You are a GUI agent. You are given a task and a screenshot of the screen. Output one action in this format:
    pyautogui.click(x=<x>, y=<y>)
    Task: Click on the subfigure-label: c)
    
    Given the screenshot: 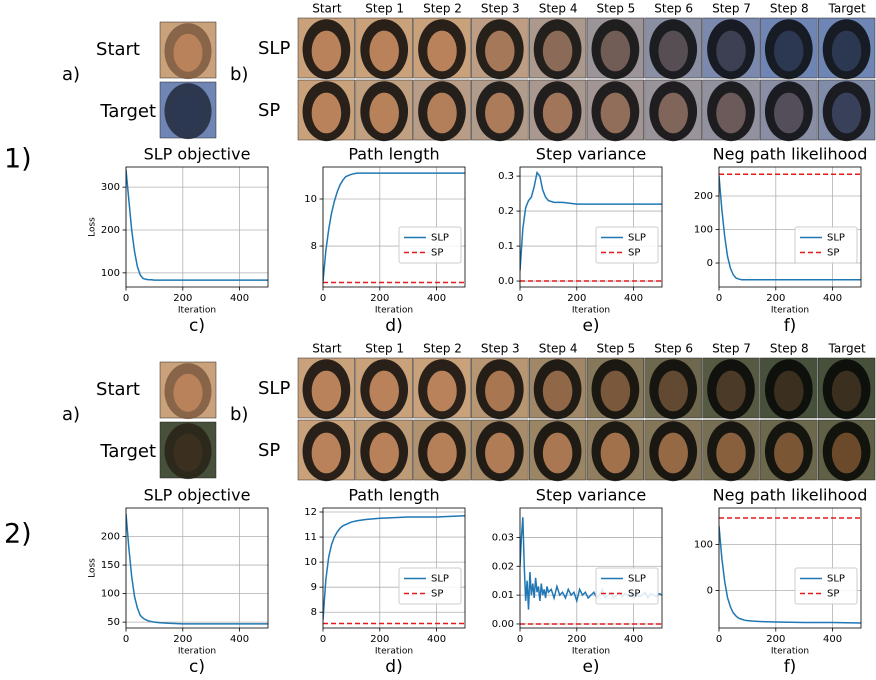 What is the action you would take?
    pyautogui.click(x=197, y=667)
    